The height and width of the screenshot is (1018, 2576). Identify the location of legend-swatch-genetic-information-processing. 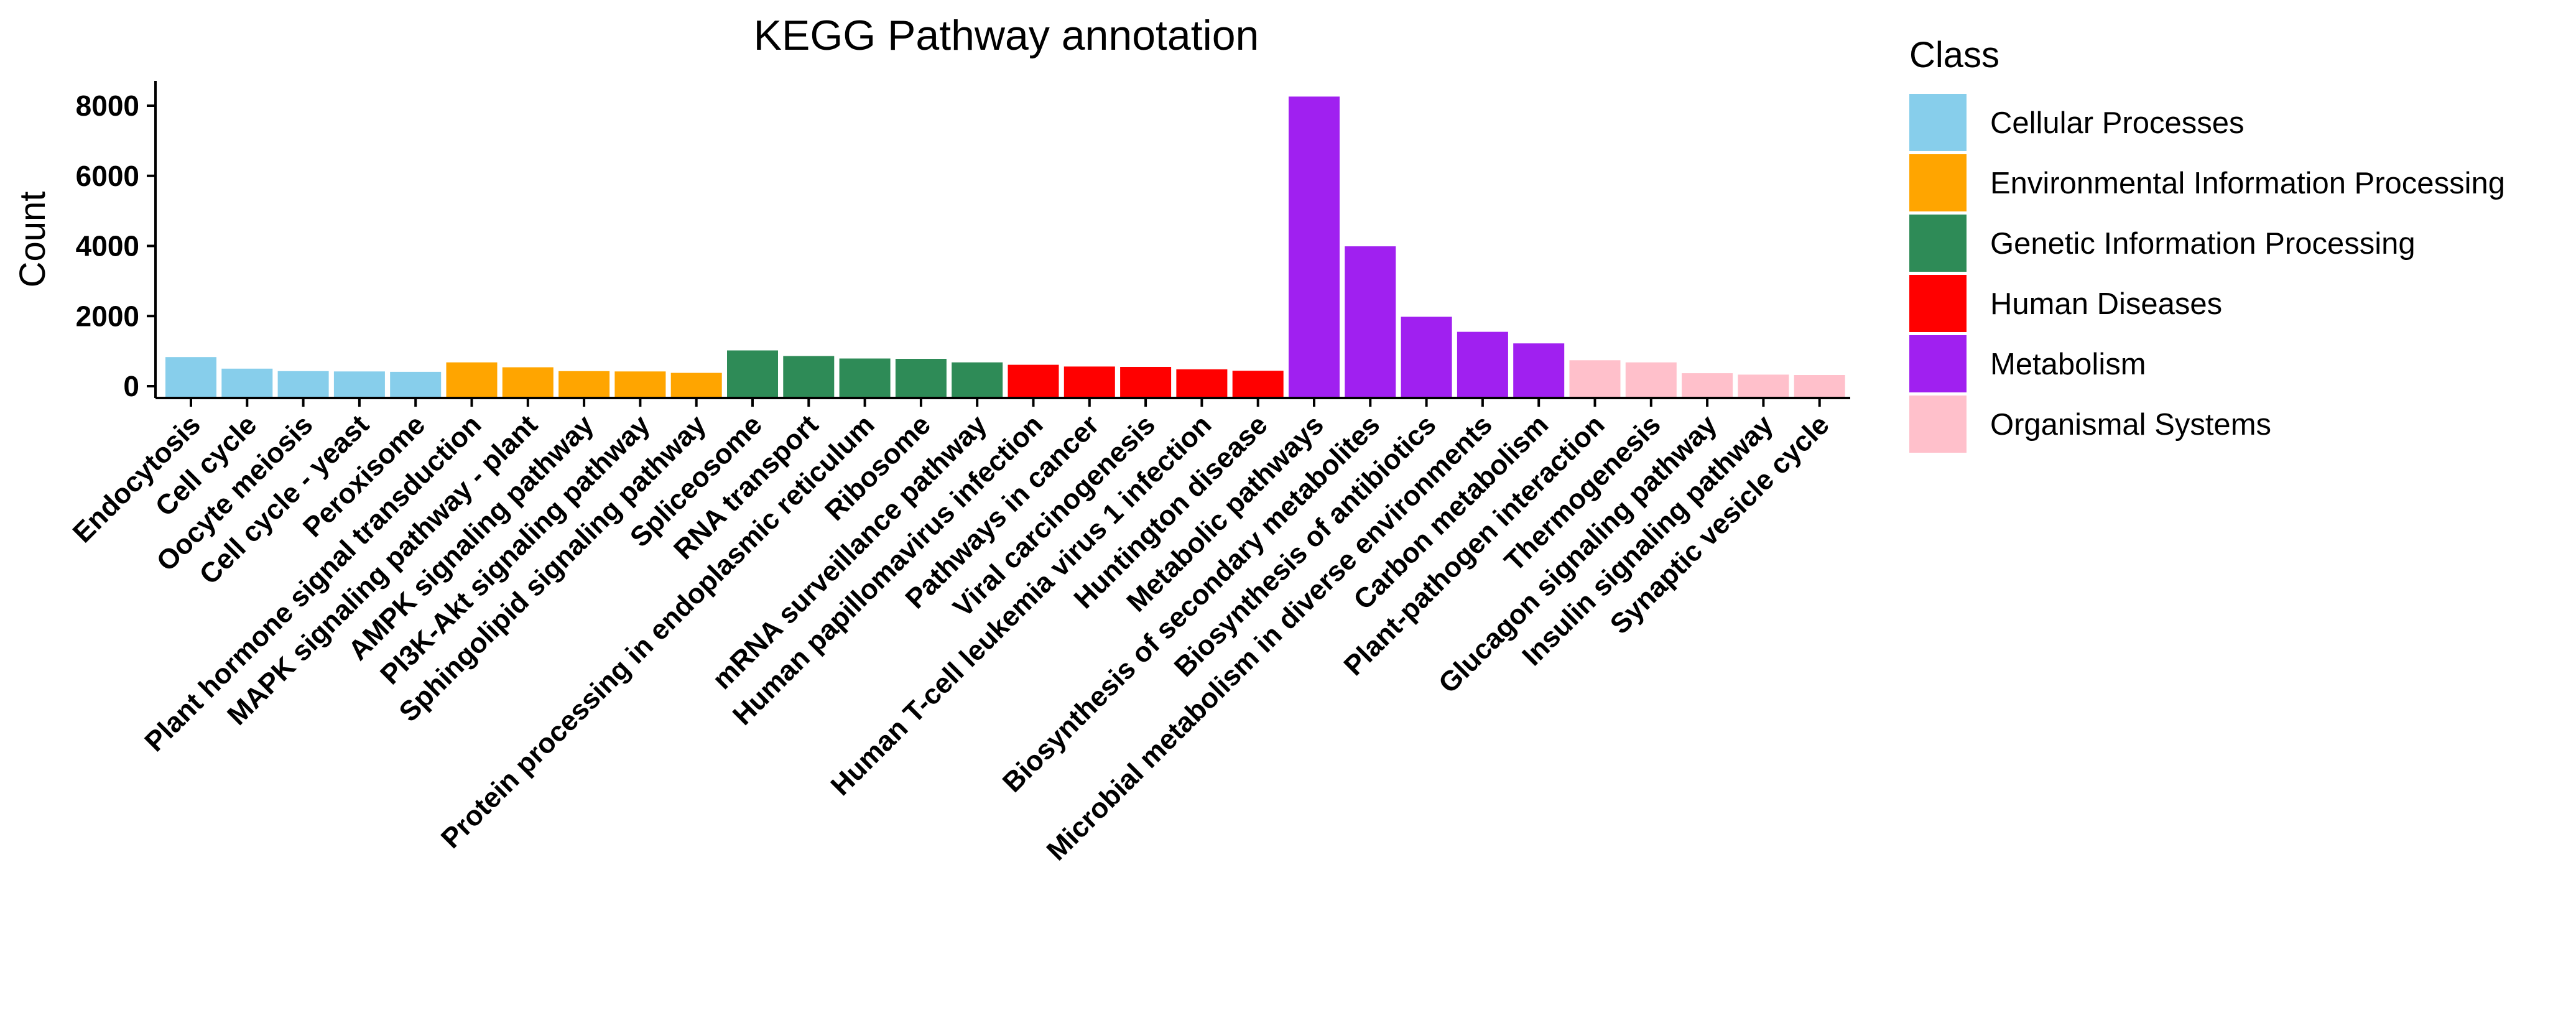
(1938, 243).